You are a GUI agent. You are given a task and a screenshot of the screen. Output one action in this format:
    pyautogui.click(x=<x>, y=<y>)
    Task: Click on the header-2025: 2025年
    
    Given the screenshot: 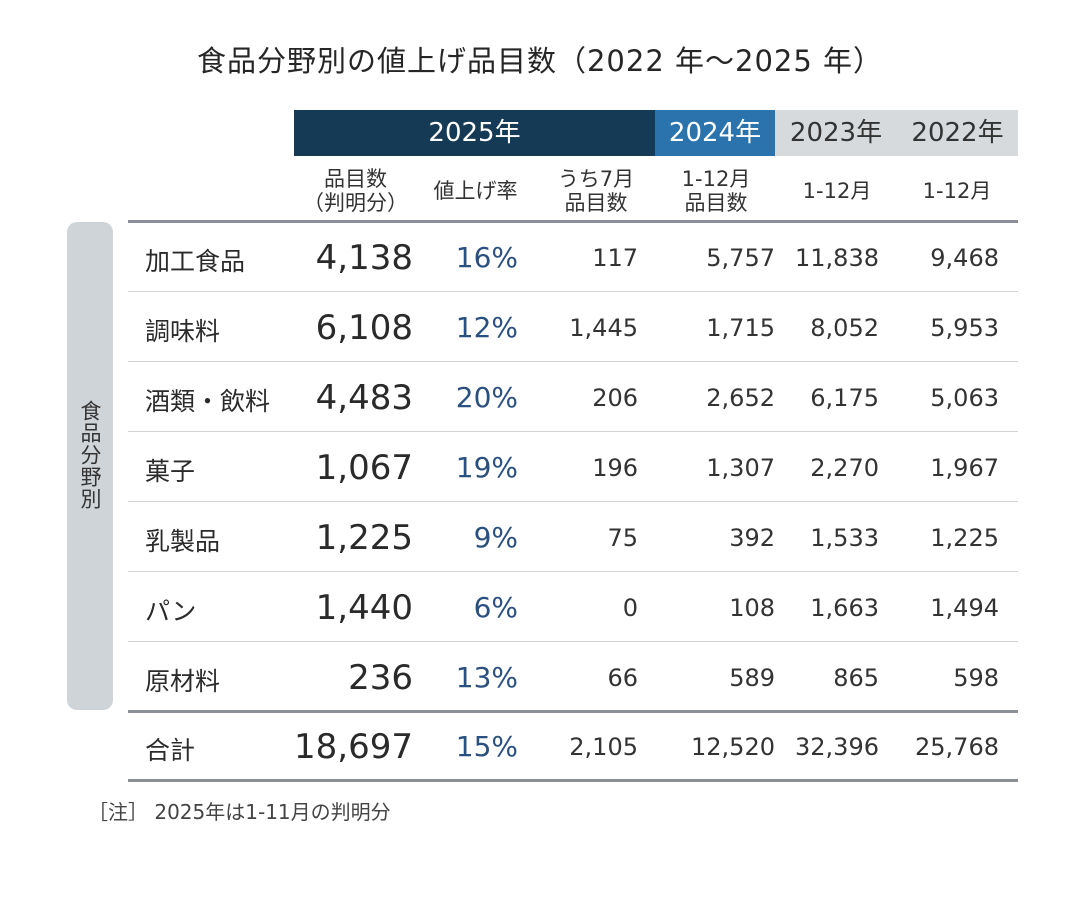 What is the action you would take?
    pyautogui.click(x=474, y=133)
    